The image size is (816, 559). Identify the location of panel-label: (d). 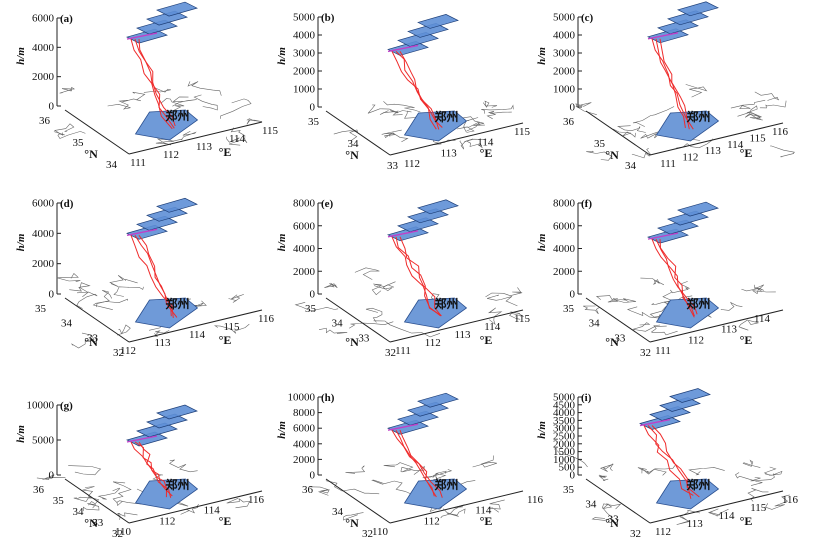
(67, 204).